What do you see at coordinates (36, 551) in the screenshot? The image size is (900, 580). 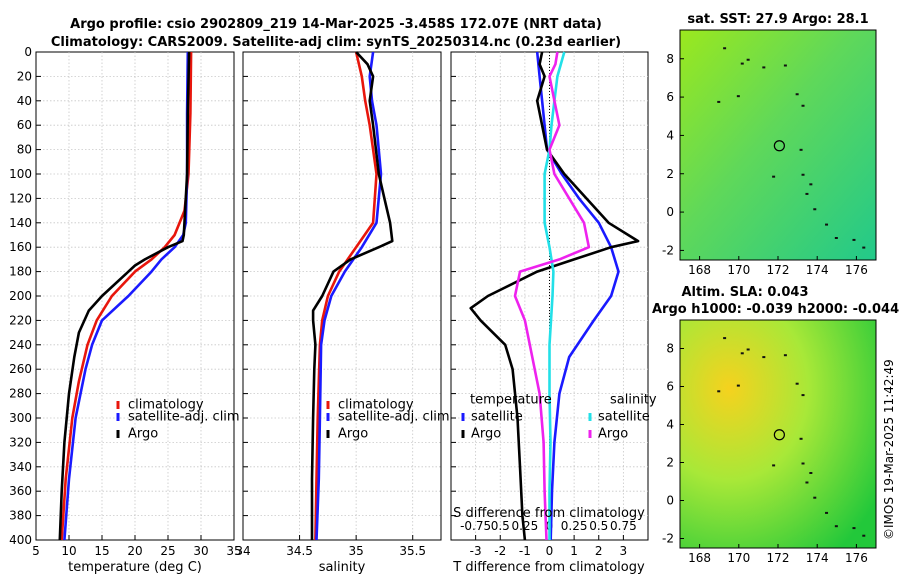 I see `x-tick-label: 5` at bounding box center [36, 551].